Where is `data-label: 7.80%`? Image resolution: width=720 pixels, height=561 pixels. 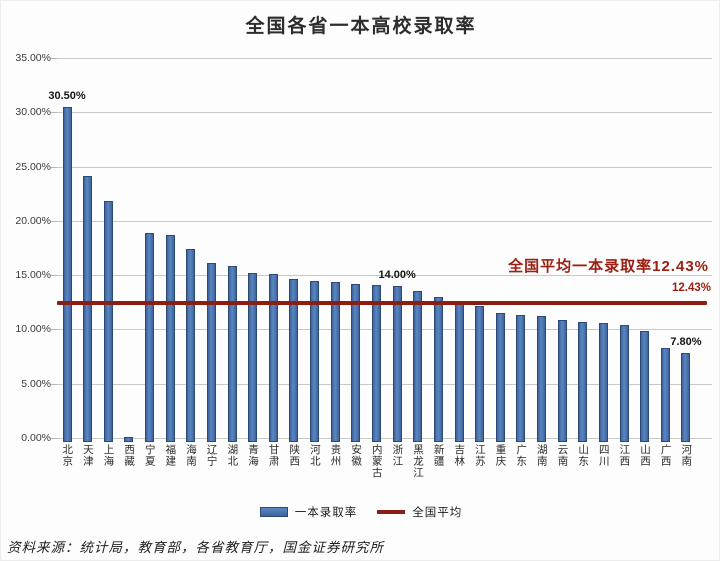
data-label: 7.80% is located at coordinates (686, 342).